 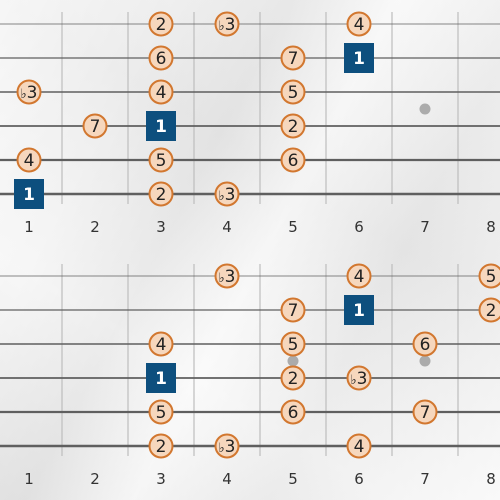 I want to click on fret-number-label: 3, so click(x=161, y=479).